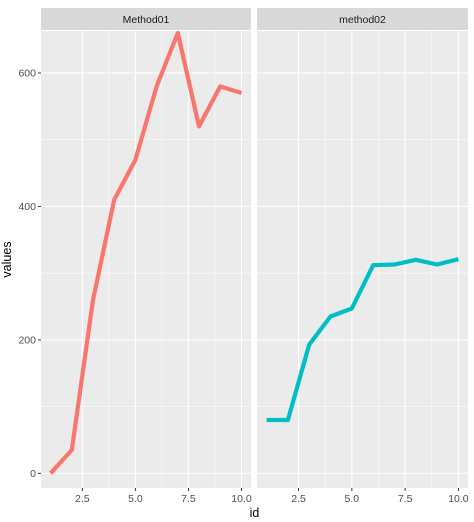  I want to click on y-tick-label: 0, so click(33, 474).